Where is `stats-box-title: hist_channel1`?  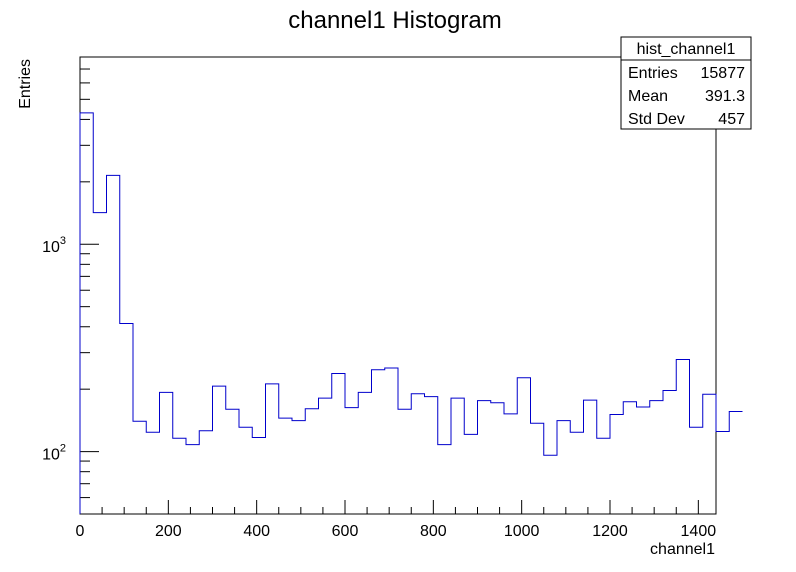 stats-box-title: hist_channel1 is located at coordinates (686, 49).